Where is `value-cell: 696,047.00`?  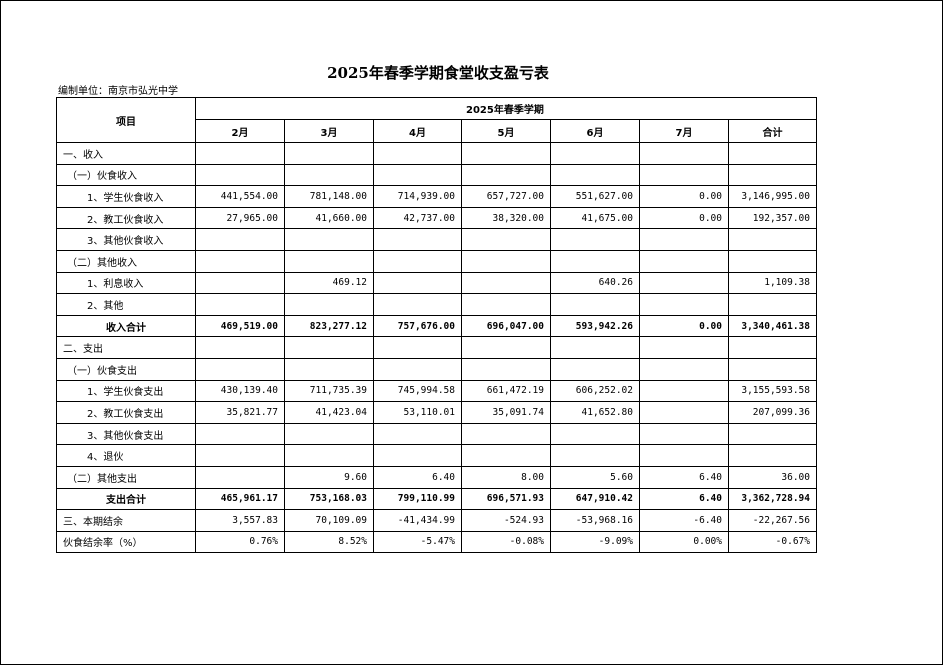
value-cell: 696,047.00 is located at coordinates (506, 326).